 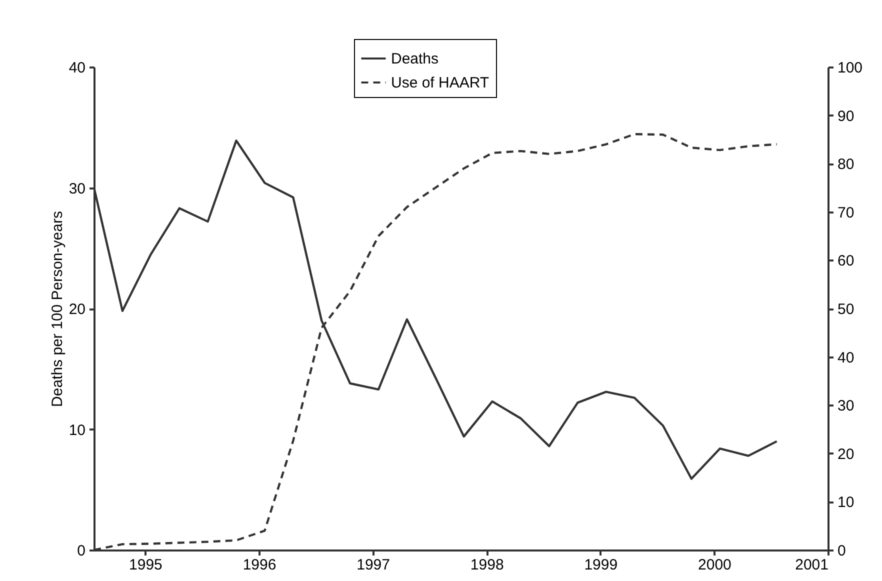 What do you see at coordinates (846, 165) in the screenshot?
I see `y2-tick-label: 80` at bounding box center [846, 165].